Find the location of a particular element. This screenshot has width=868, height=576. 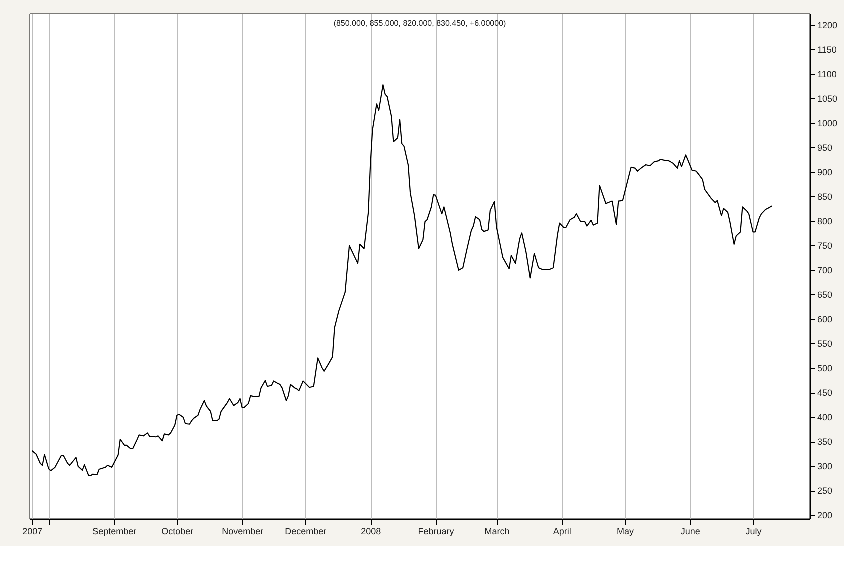

y-tick-label: 300 is located at coordinates (825, 467).